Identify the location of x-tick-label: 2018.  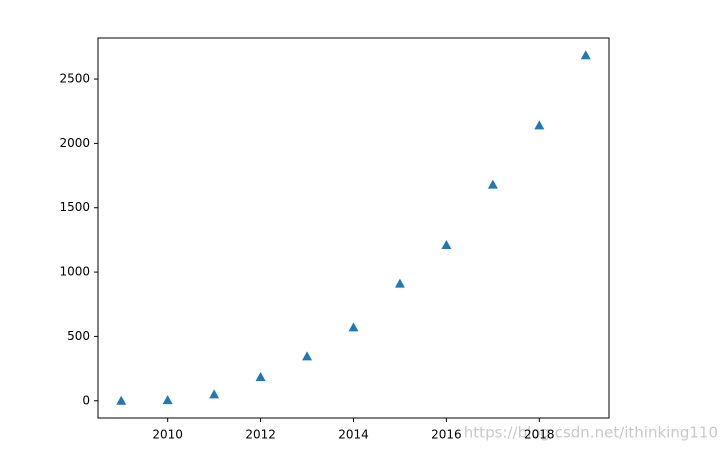
(539, 435).